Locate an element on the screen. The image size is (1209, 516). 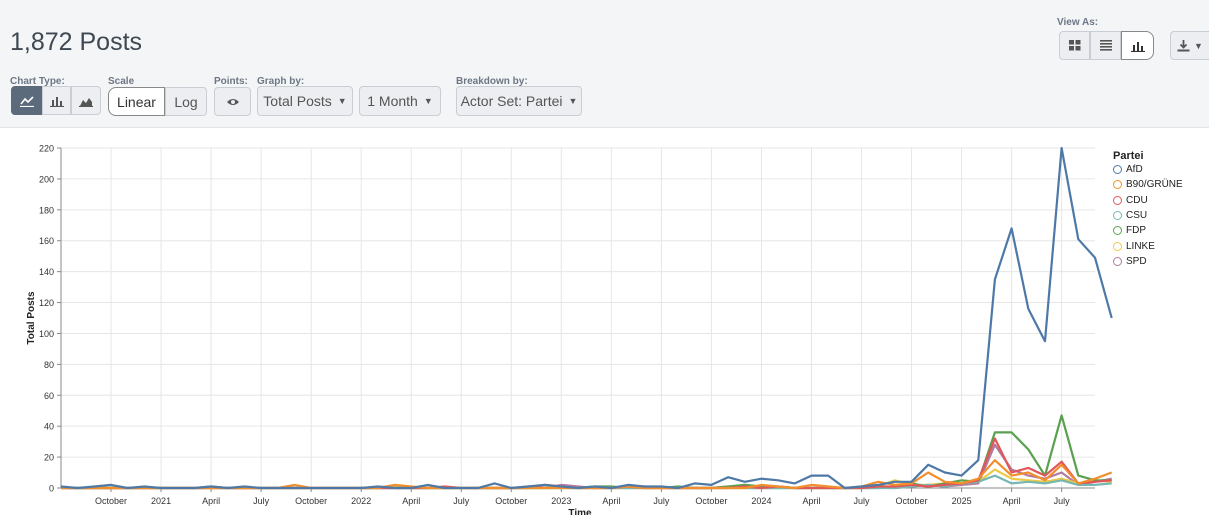
interval-value: 1 Month is located at coordinates (392, 101).